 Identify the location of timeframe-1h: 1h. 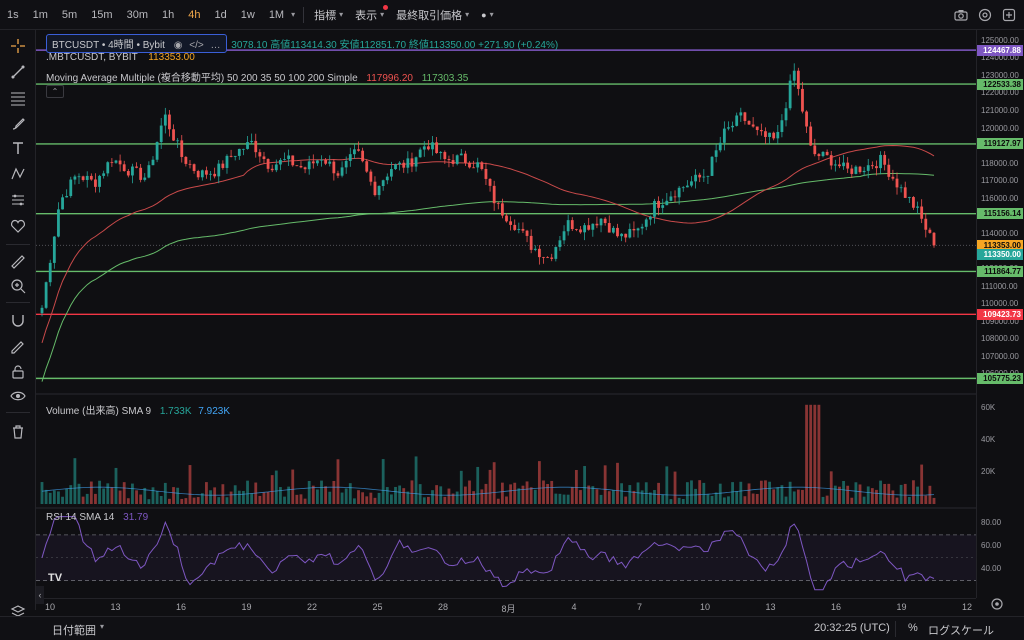
(168, 14).